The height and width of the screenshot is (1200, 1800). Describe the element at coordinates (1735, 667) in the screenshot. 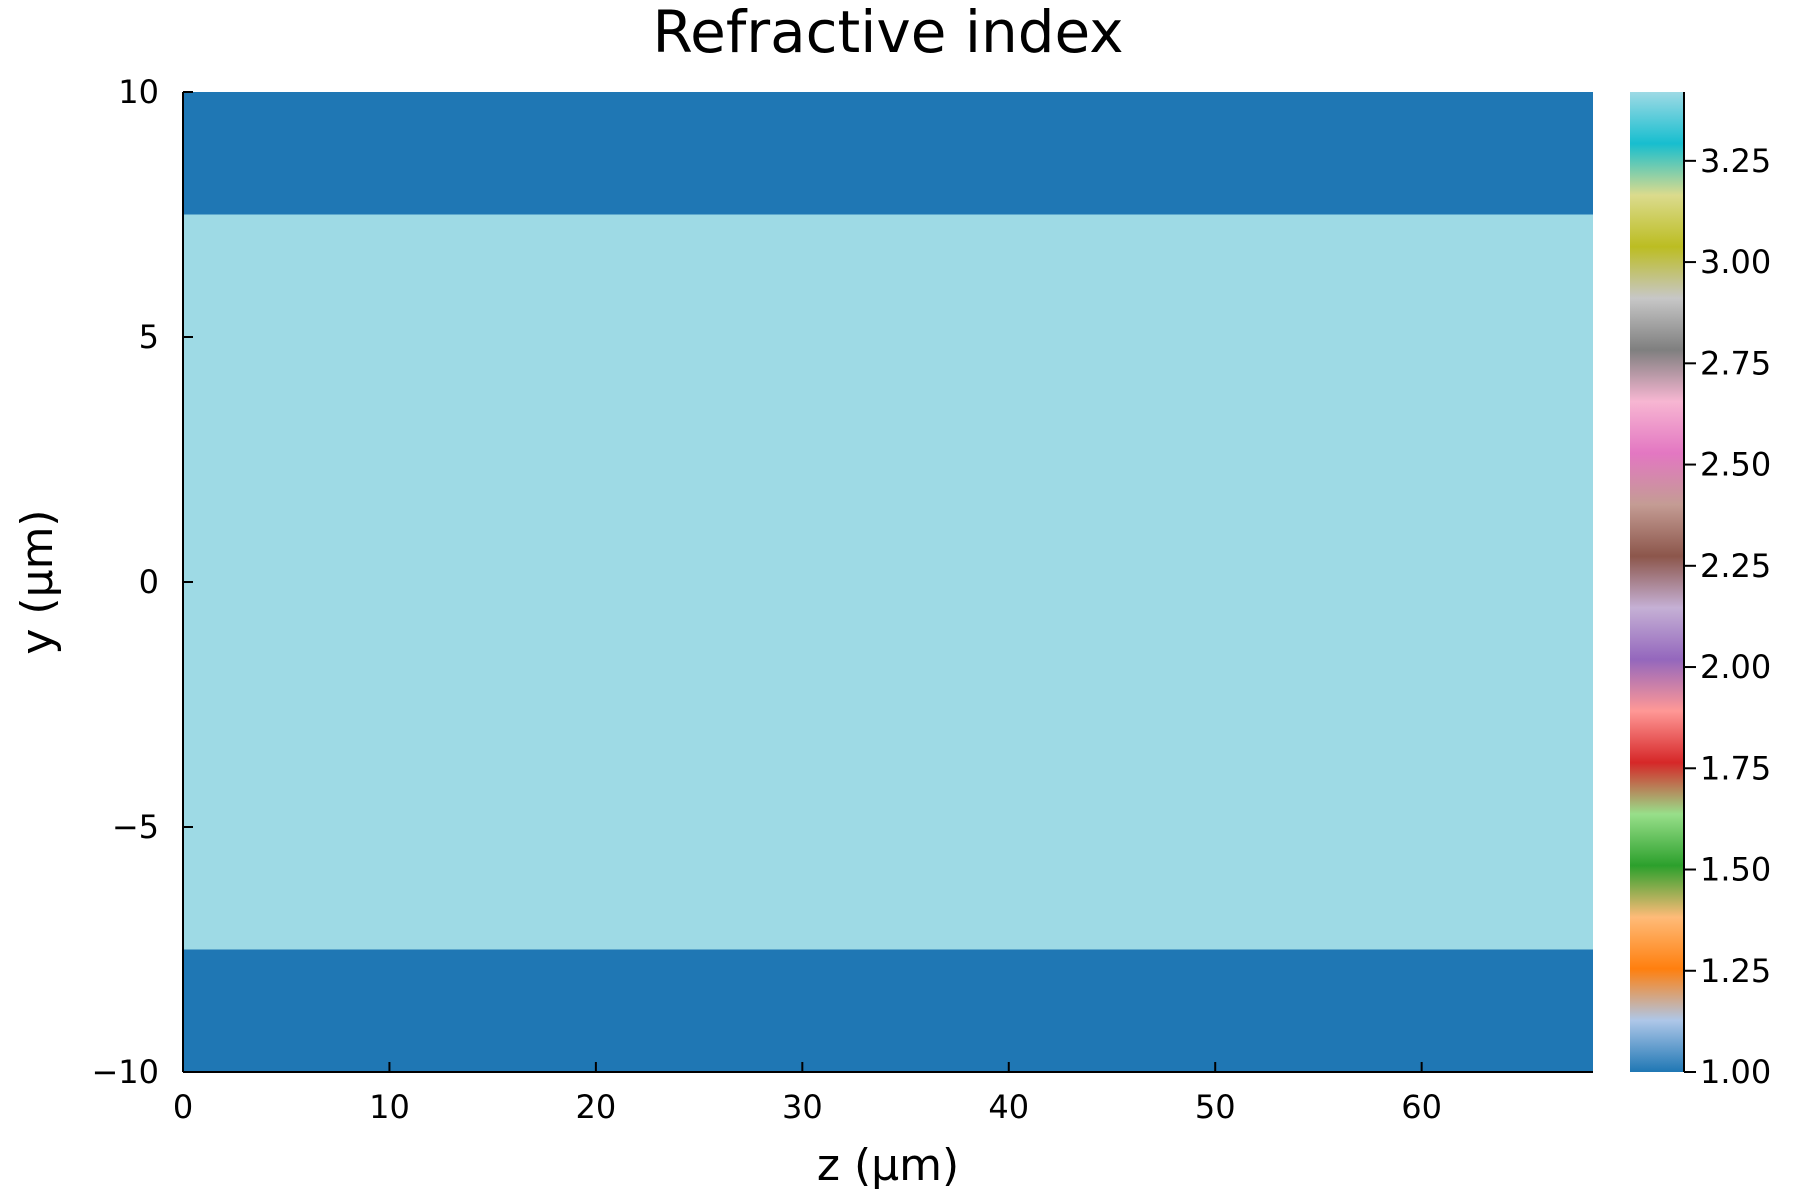

I see `colorbar-tick-label: 2.00` at that location.